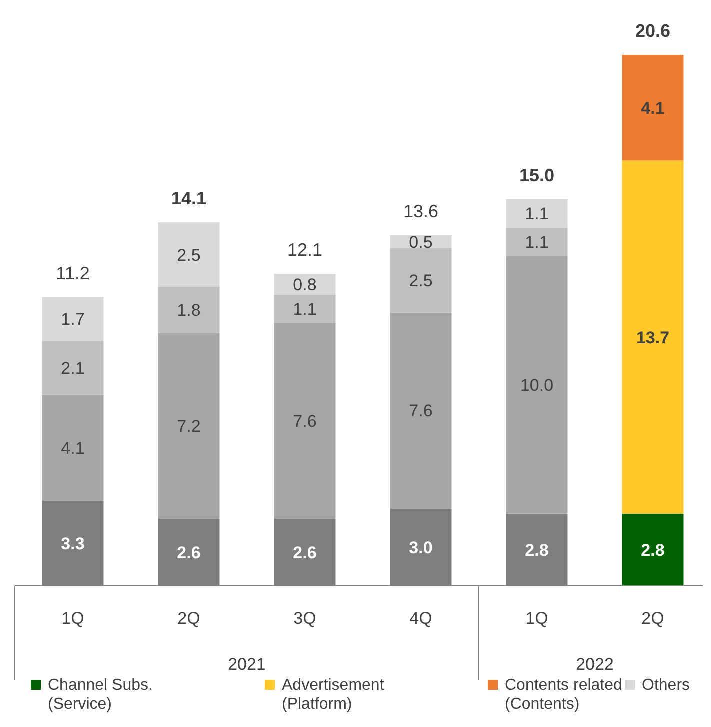  I want to click on total-label: 12.1, so click(305, 250).